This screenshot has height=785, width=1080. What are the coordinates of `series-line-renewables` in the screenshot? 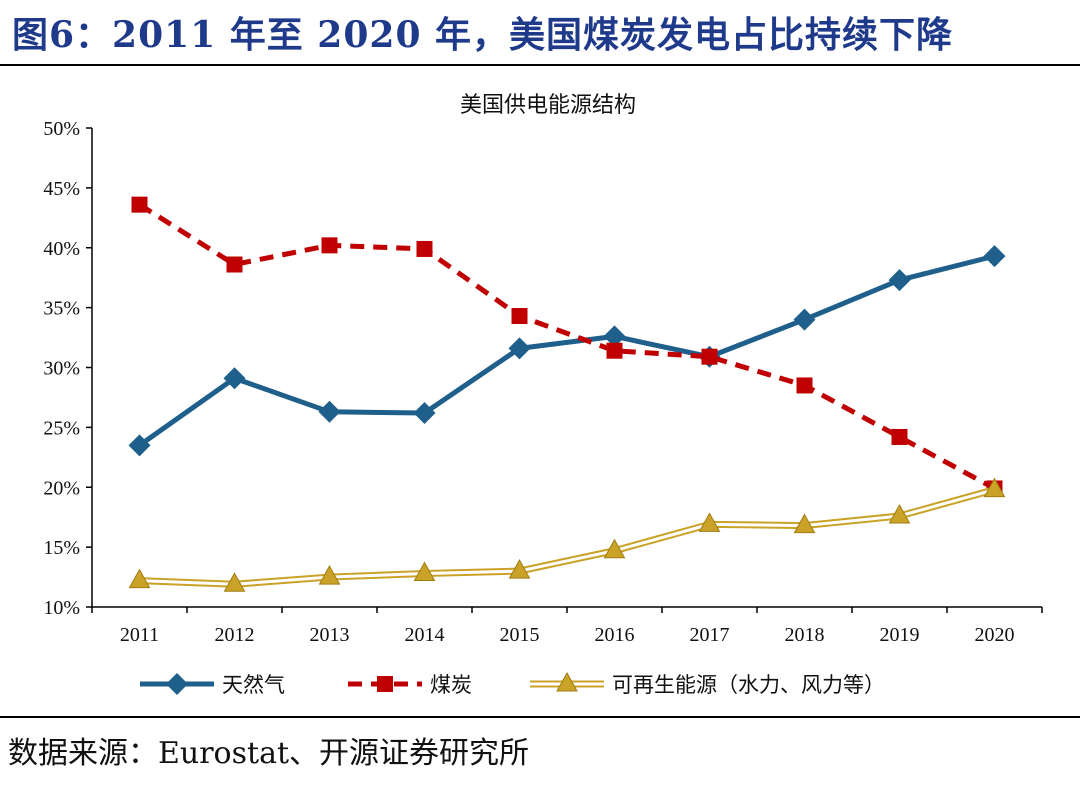 It's located at (567, 537).